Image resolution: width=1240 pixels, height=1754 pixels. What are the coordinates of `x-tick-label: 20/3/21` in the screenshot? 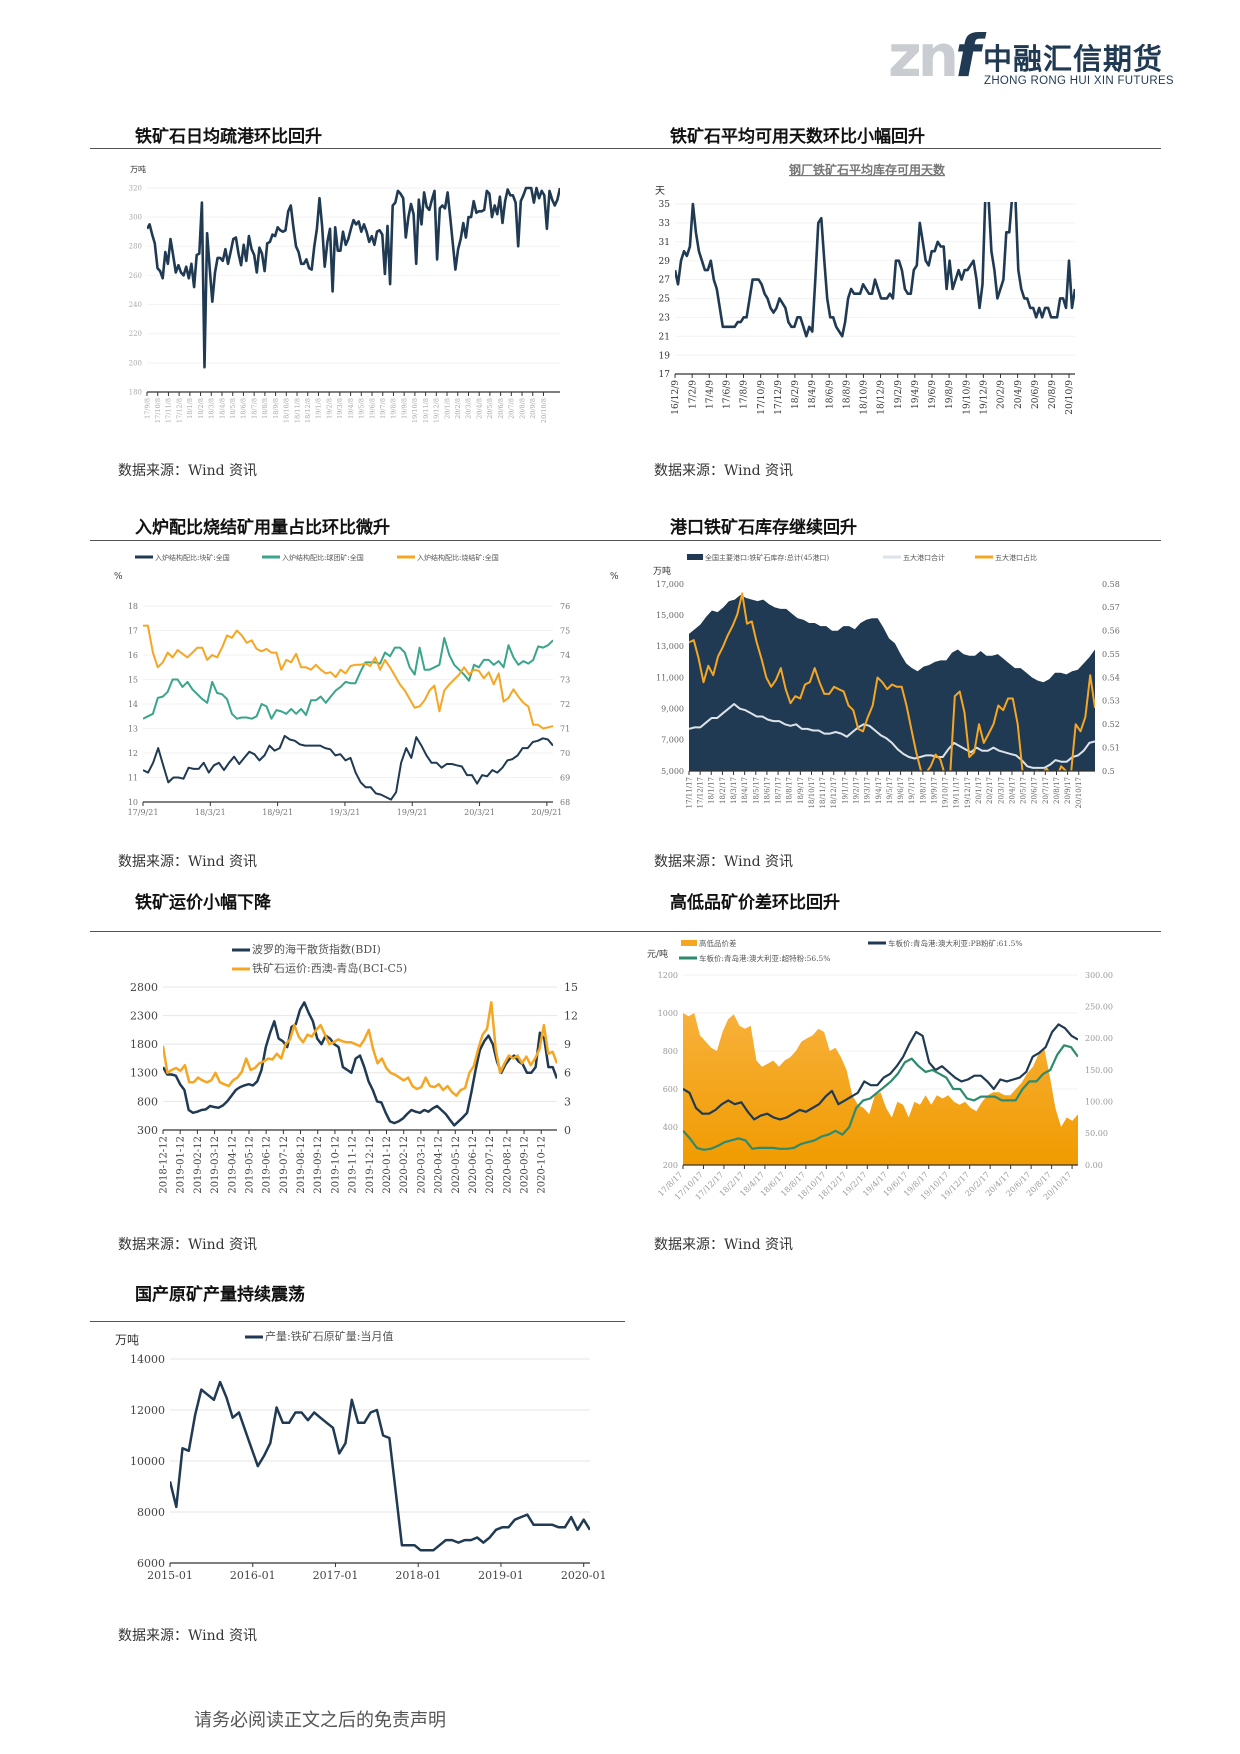 It's located at (479, 812).